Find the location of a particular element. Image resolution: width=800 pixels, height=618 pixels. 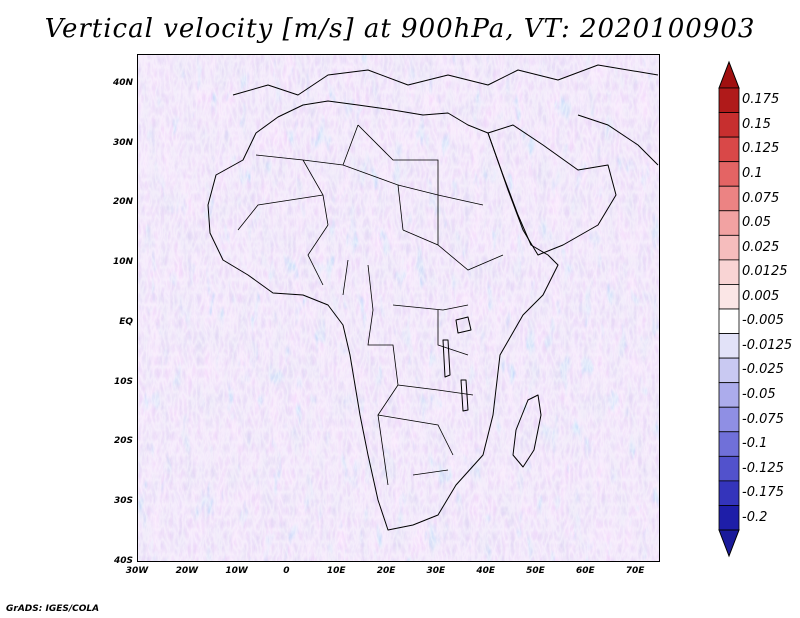

lat-tick-label: 10S is located at coordinates (123, 381).